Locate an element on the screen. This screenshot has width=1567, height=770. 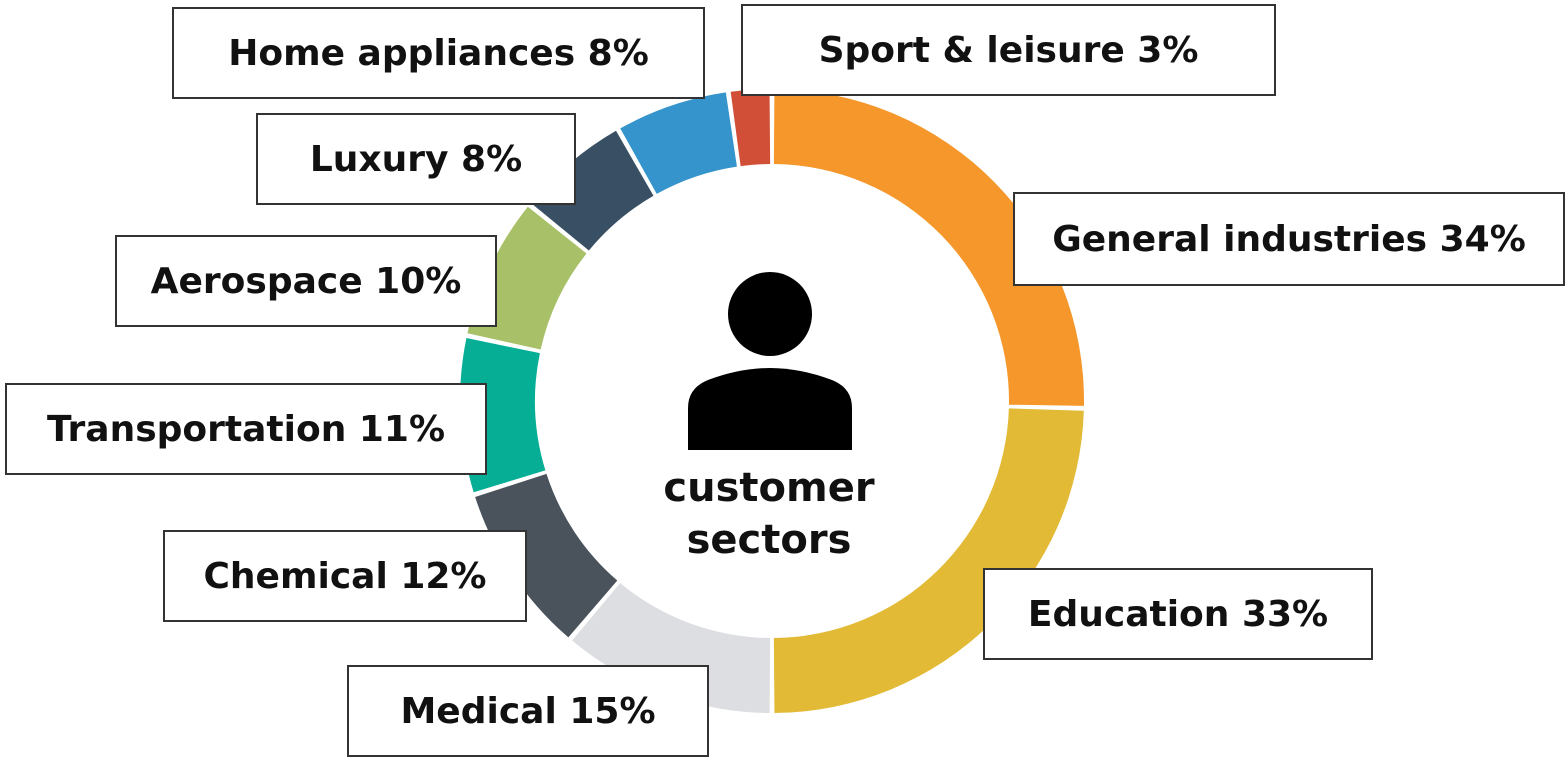
slice-label-general-industries: General industries 34% is located at coordinates (1289, 239).